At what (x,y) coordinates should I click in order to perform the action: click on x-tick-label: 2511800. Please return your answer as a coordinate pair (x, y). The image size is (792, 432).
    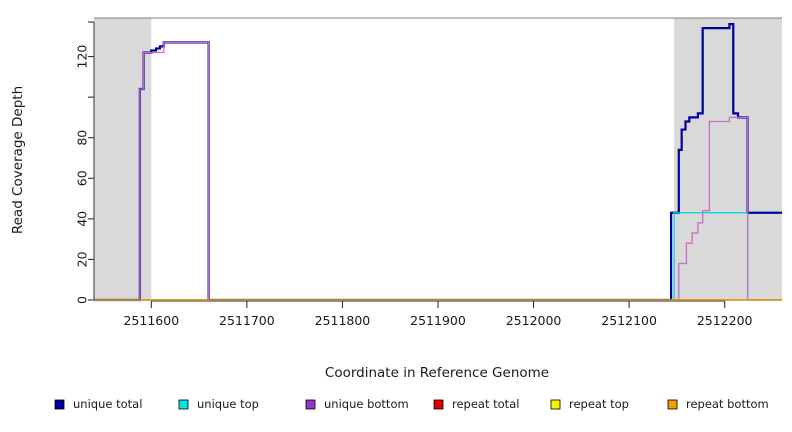
    Looking at the image, I should click on (343, 320).